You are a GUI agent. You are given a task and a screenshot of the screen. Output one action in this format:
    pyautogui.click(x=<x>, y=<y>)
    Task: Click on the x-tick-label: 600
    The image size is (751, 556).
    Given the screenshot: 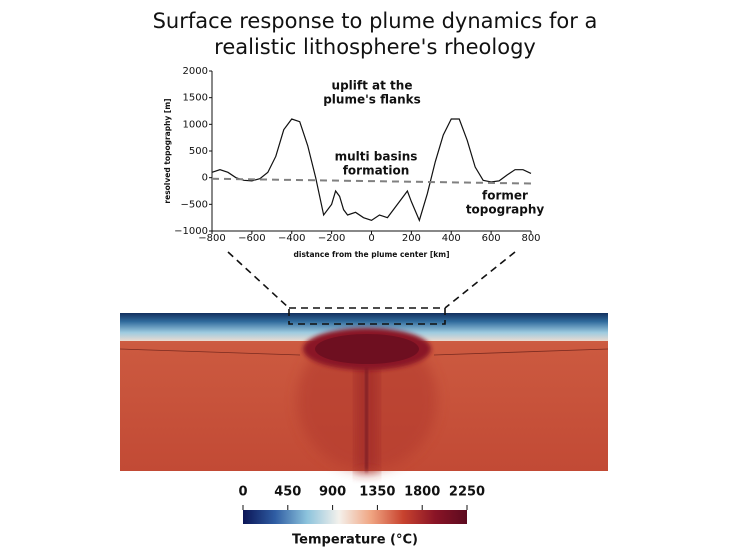 What is the action you would take?
    pyautogui.click(x=491, y=238)
    